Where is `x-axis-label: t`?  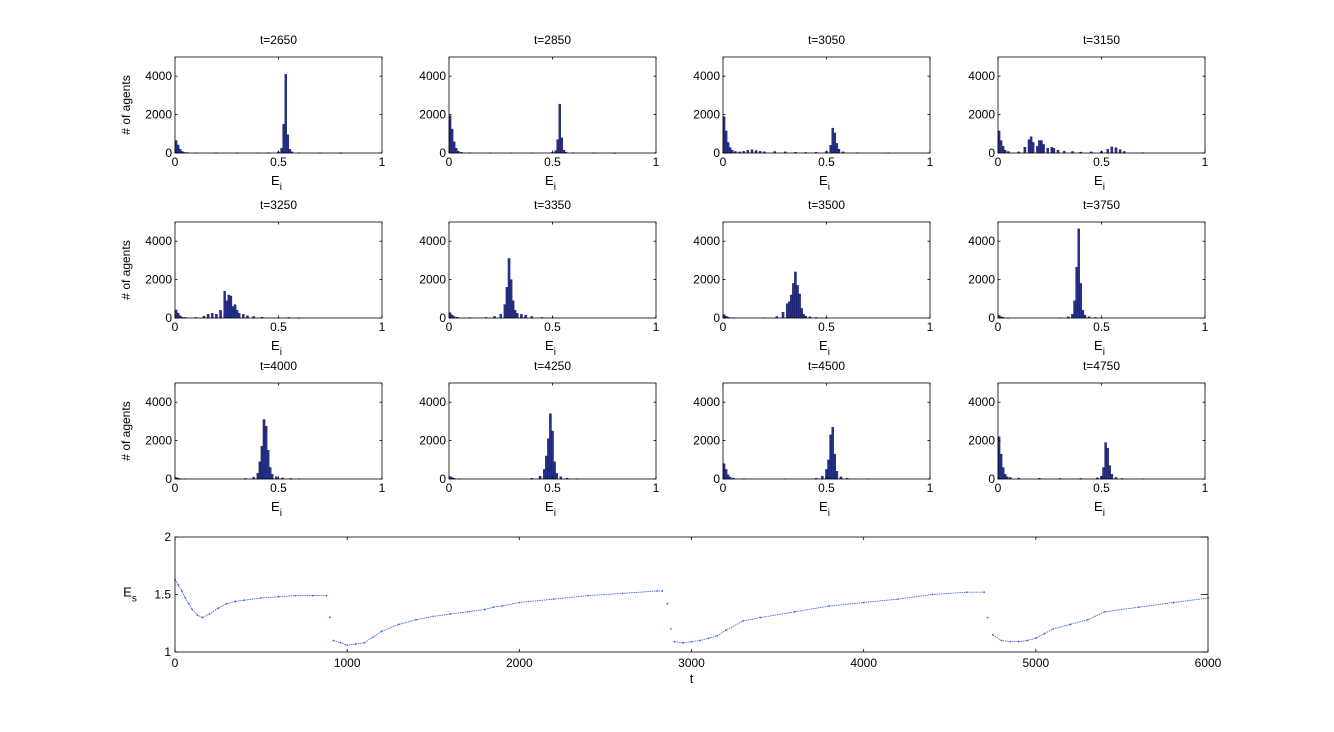 x-axis-label: t is located at coordinates (692, 678).